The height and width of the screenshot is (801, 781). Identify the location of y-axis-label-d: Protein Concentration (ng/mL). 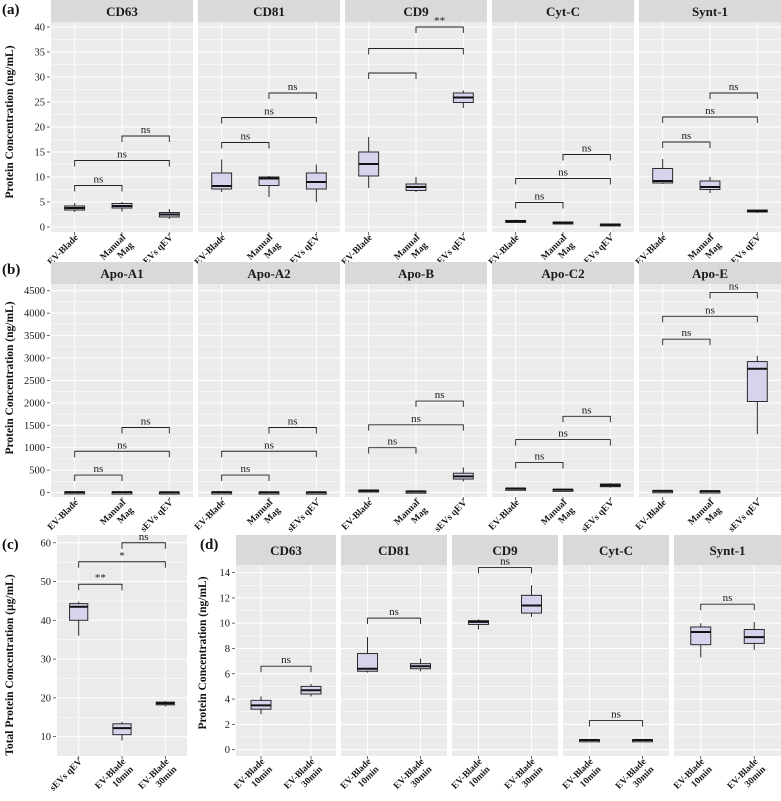
(203, 652).